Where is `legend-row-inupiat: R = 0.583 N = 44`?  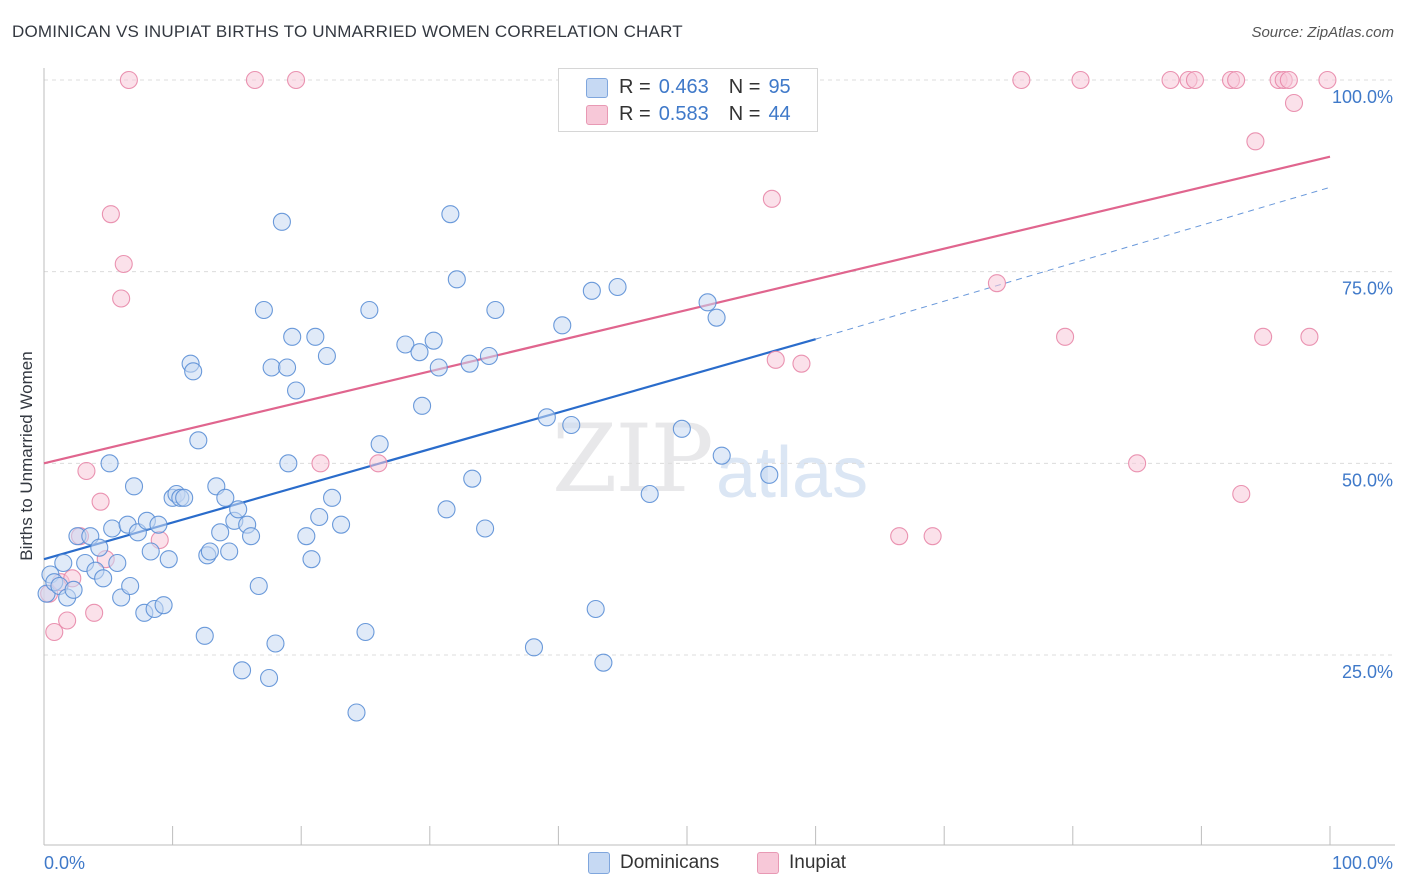
legend-row-inupiat: R = 0.583 N = 44 is located at coordinates (688, 114).